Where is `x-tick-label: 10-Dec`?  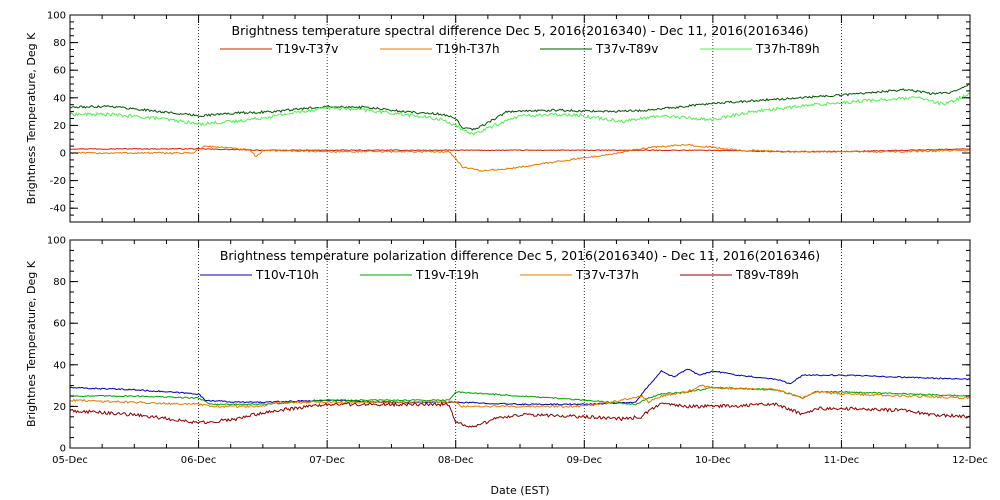
x-tick-label: 10-Dec is located at coordinates (713, 460).